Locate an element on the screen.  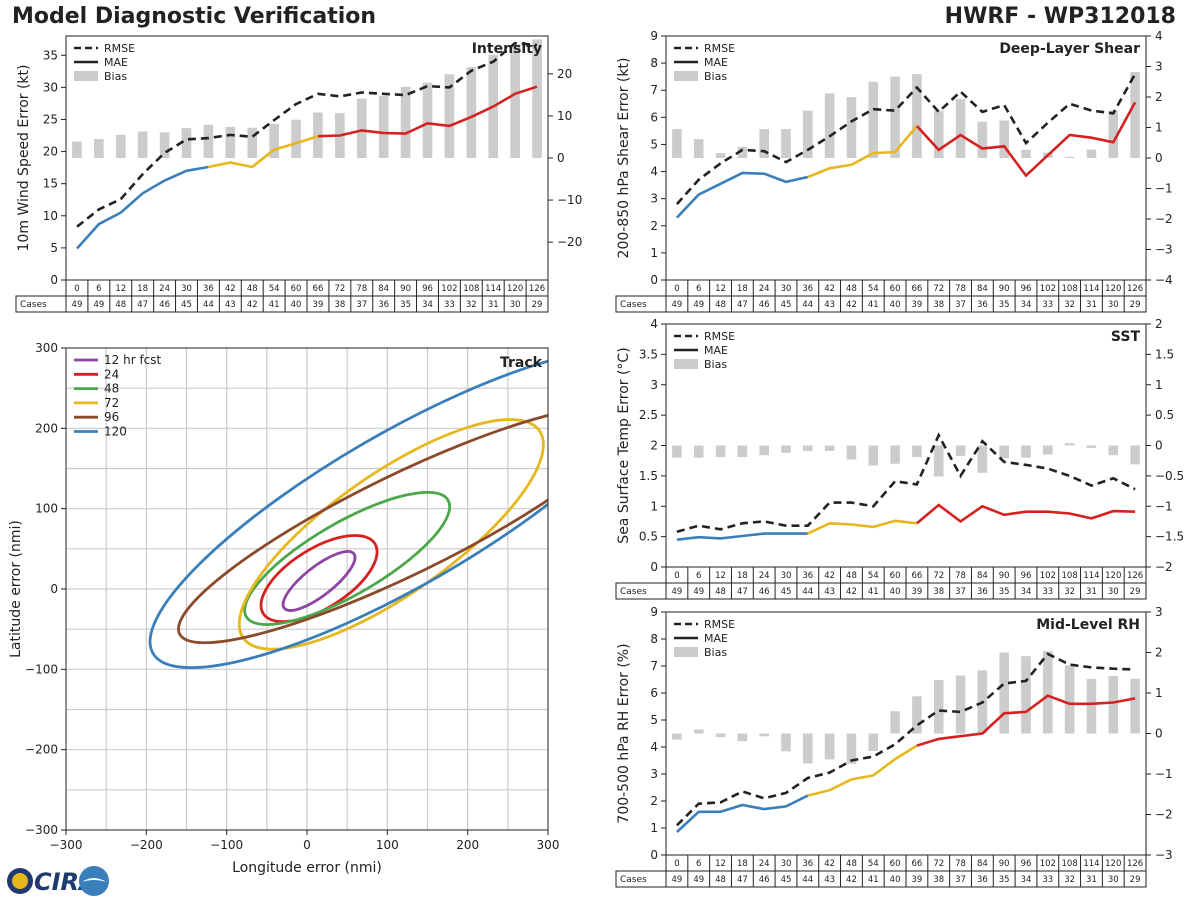
rh-y2tick-label: −3 is located at coordinates (1164, 855).